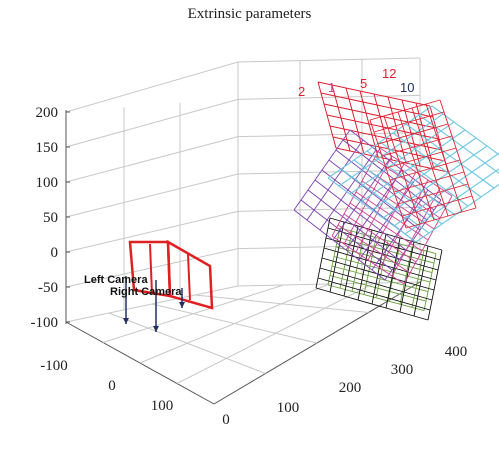  Describe the element at coordinates (389, 73) in the screenshot. I see `board-number-label: 12` at that location.